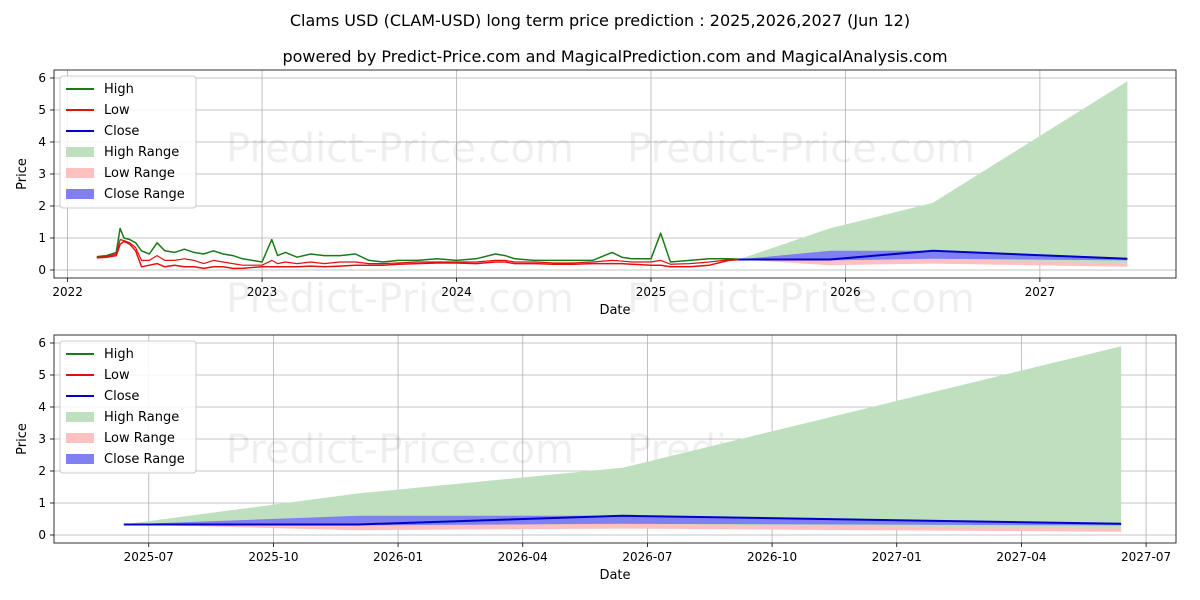 This screenshot has height=600, width=1200. What do you see at coordinates (523, 557) in the screenshot?
I see `x-tick-label: 2026-04` at bounding box center [523, 557].